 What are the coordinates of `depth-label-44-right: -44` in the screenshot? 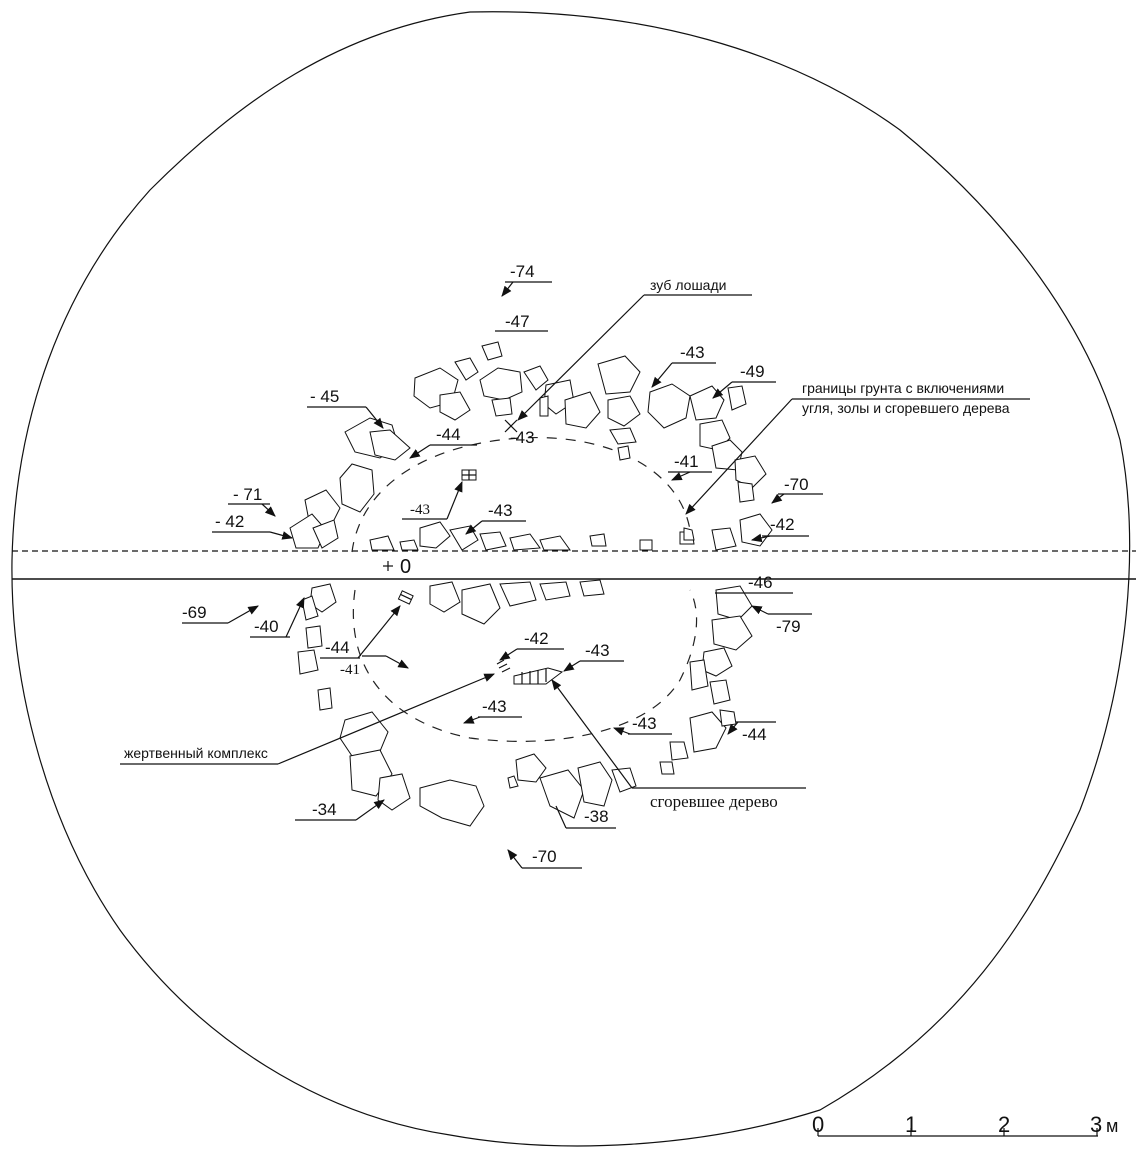 It's located at (751, 732).